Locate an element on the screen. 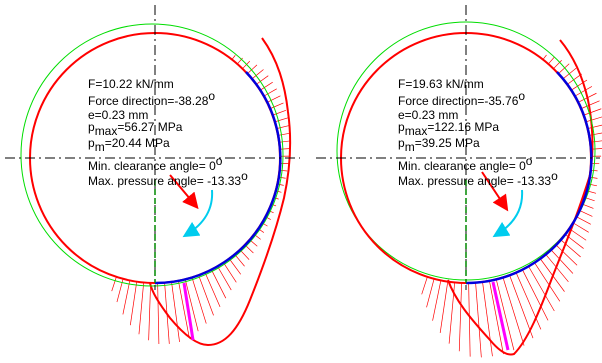  direction-label-right: Force direction=-35.76o is located at coordinates (461, 98).